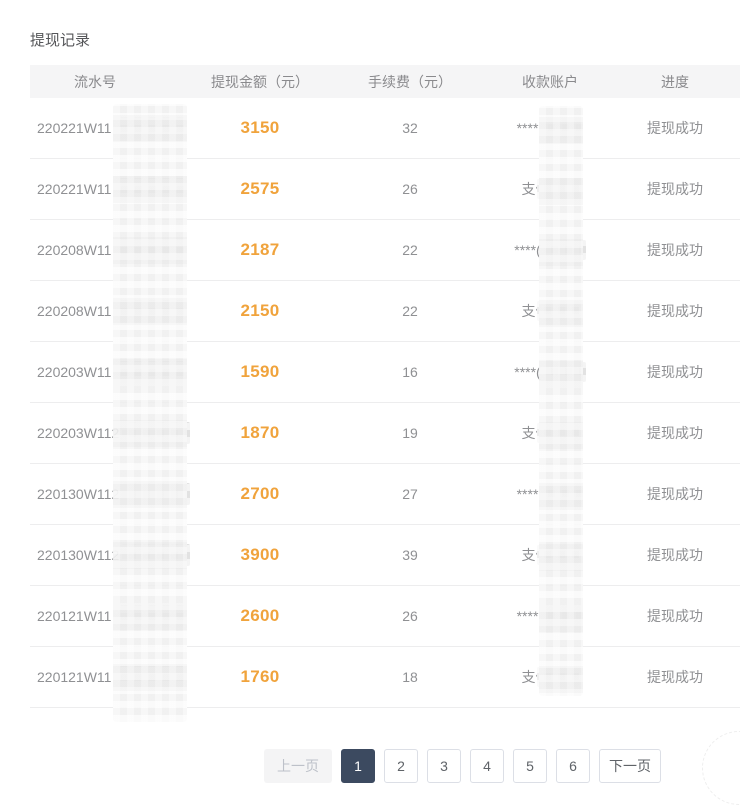 The width and height of the screenshot is (740, 805). Describe the element at coordinates (573, 766) in the screenshot. I see `page-button-6: 6` at that location.